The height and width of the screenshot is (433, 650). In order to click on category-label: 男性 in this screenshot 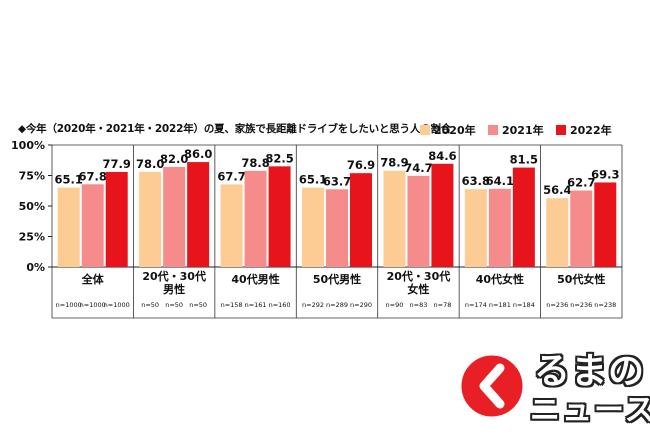, I will do `click(174, 289)`.